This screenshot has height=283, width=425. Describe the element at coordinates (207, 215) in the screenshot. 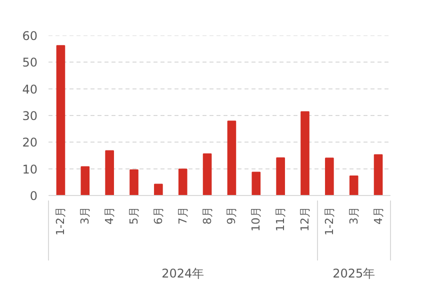

I see `x-tick-label: 8月` at that location.